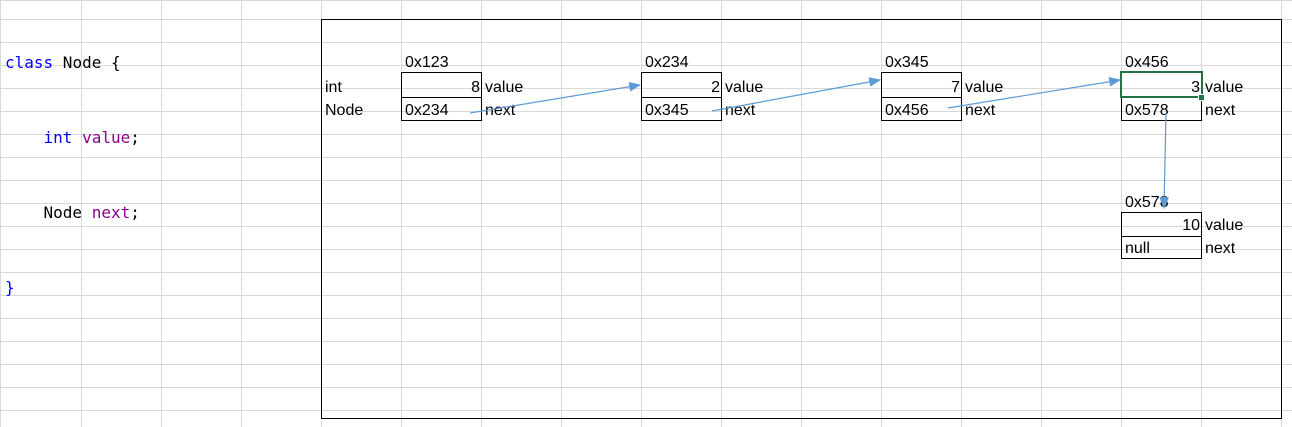  I want to click on node-next-cell: 0x345, so click(667, 110).